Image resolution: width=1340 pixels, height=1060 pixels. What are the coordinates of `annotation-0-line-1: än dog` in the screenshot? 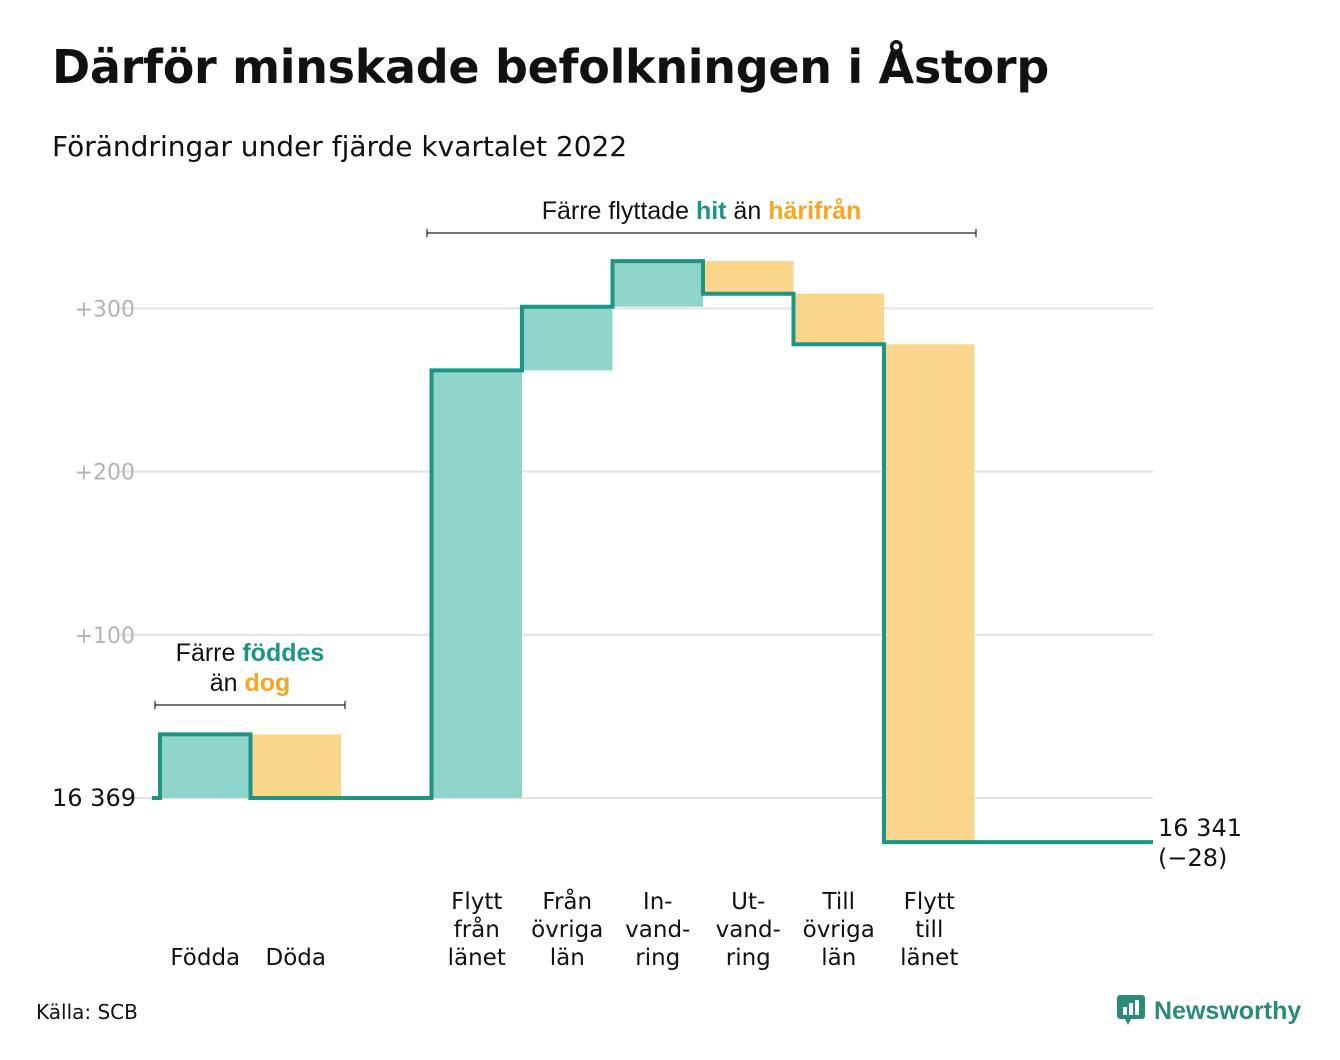 It's located at (250, 683).